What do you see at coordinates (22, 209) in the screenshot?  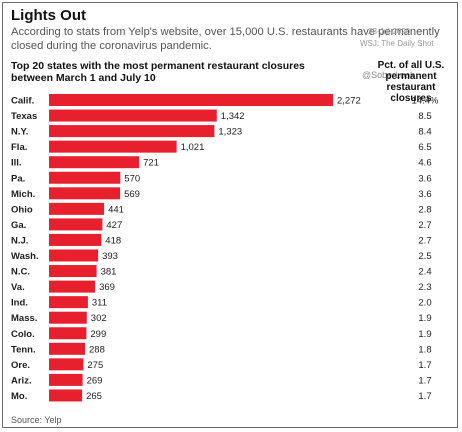 I see `category-label: Ohio` at bounding box center [22, 209].